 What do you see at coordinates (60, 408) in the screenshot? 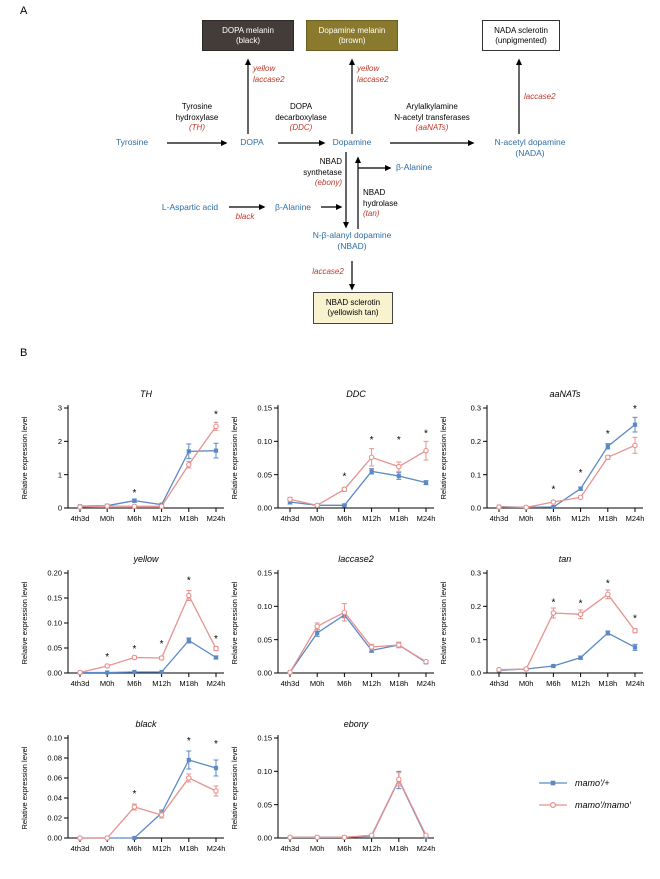
I see `svg-text: 3` at bounding box center [60, 408].